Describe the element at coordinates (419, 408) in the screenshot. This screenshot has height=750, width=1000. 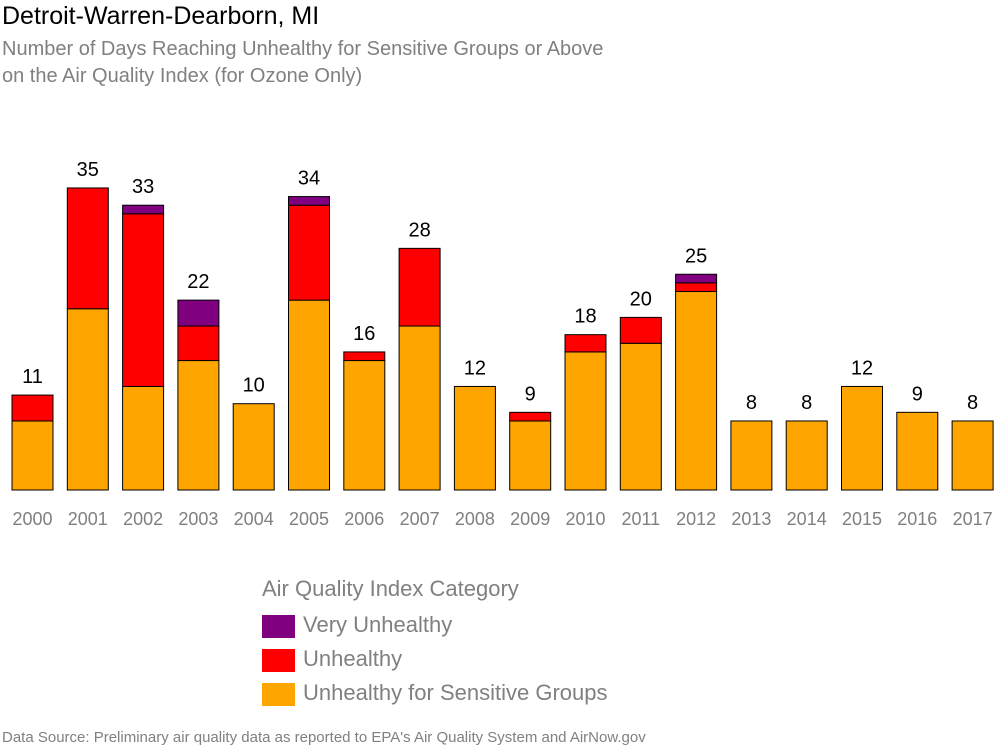
I see `bar-2007-unhealthy-for-sensitive-groups` at that location.